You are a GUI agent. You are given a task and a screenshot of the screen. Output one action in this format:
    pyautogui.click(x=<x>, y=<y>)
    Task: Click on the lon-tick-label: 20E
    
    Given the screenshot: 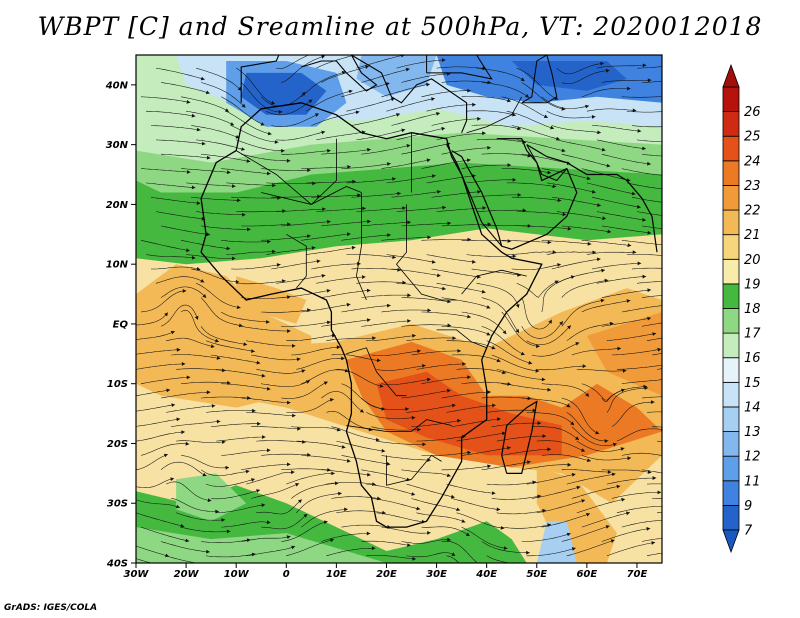 What is the action you would take?
    pyautogui.click(x=386, y=574)
    